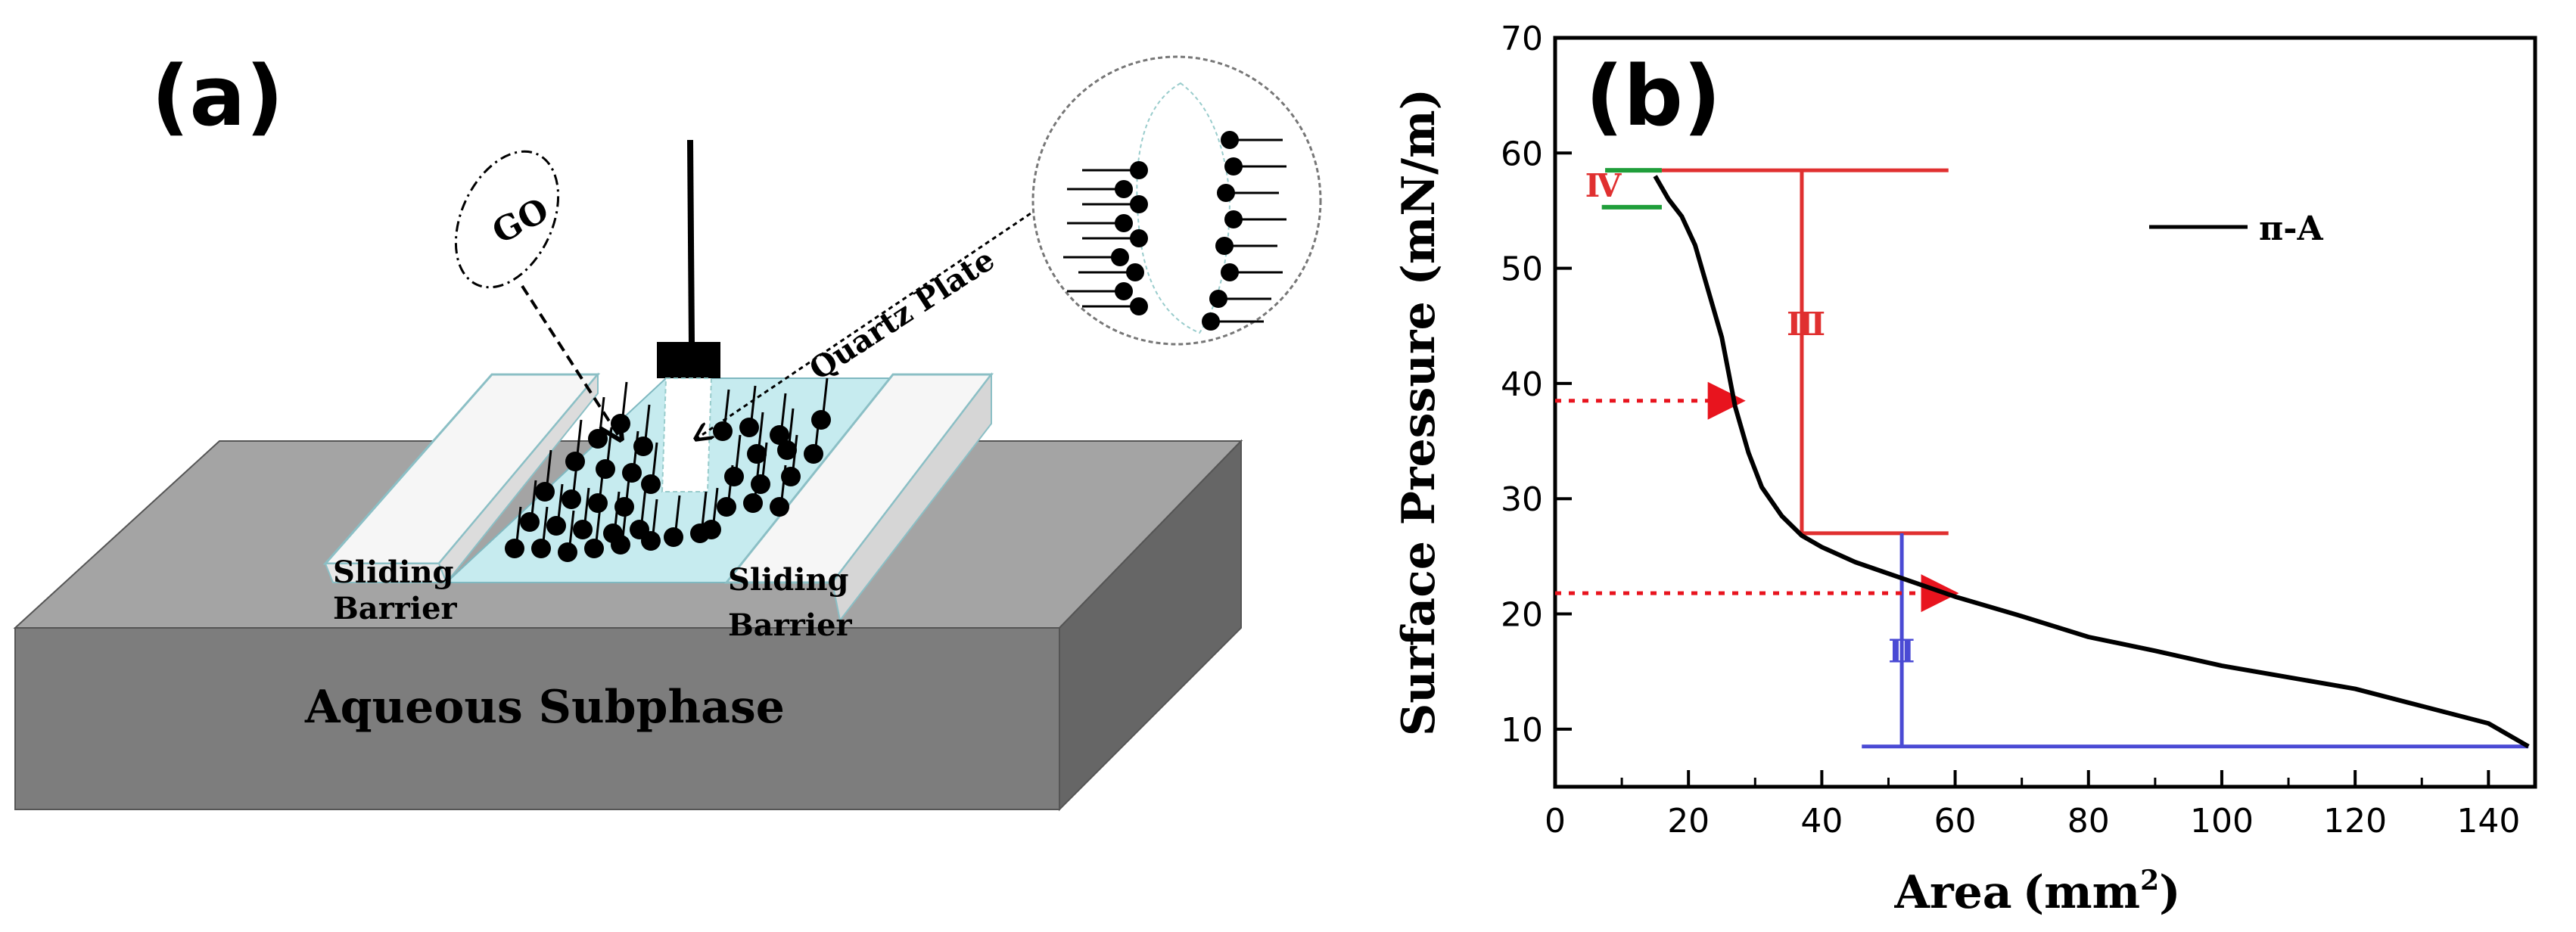 The height and width of the screenshot is (932, 2576). What do you see at coordinates (1522, 384) in the screenshot?
I see `y-tick-label: 40` at bounding box center [1522, 384].